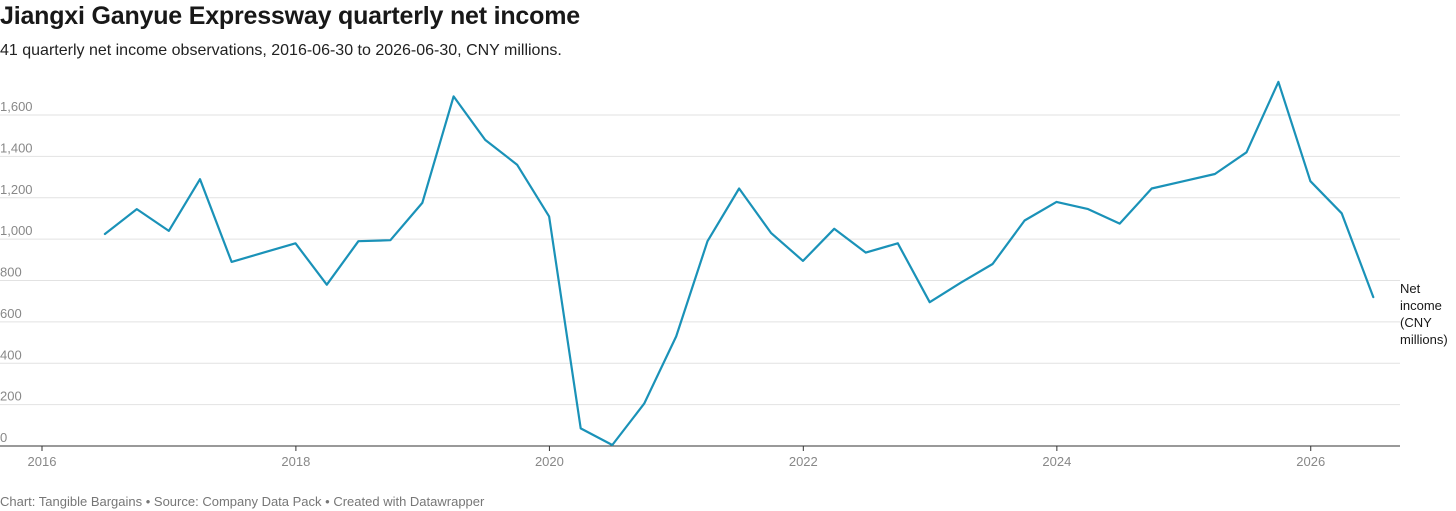  Describe the element at coordinates (16, 106) in the screenshot. I see `y-tick-label: 1,600` at that location.